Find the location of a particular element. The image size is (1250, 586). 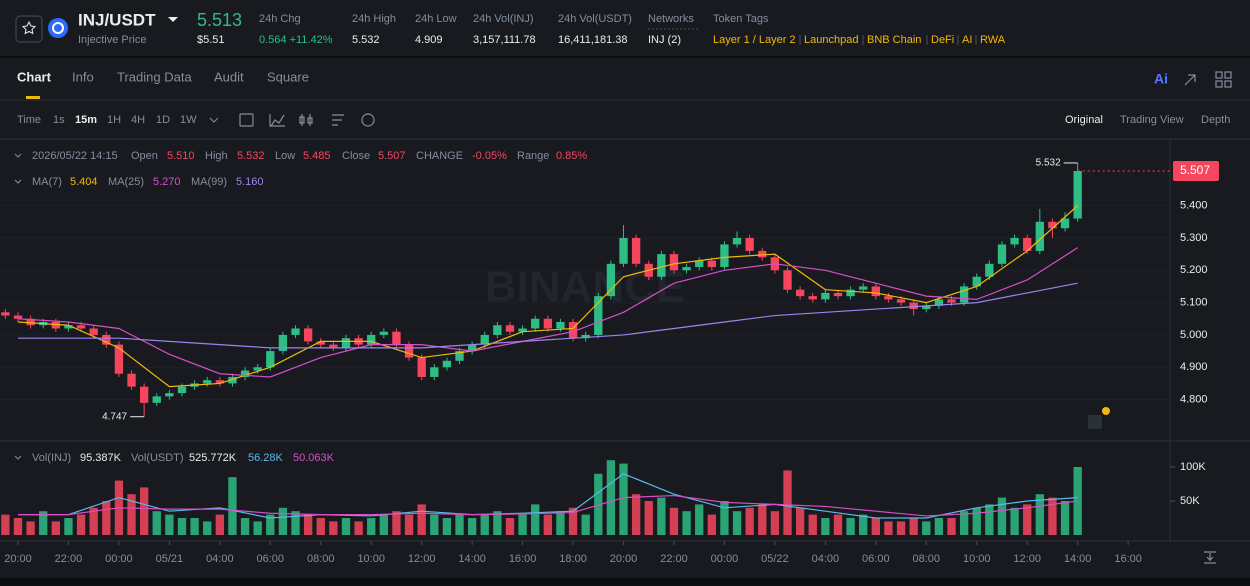

interval: 1s is located at coordinates (59, 120).